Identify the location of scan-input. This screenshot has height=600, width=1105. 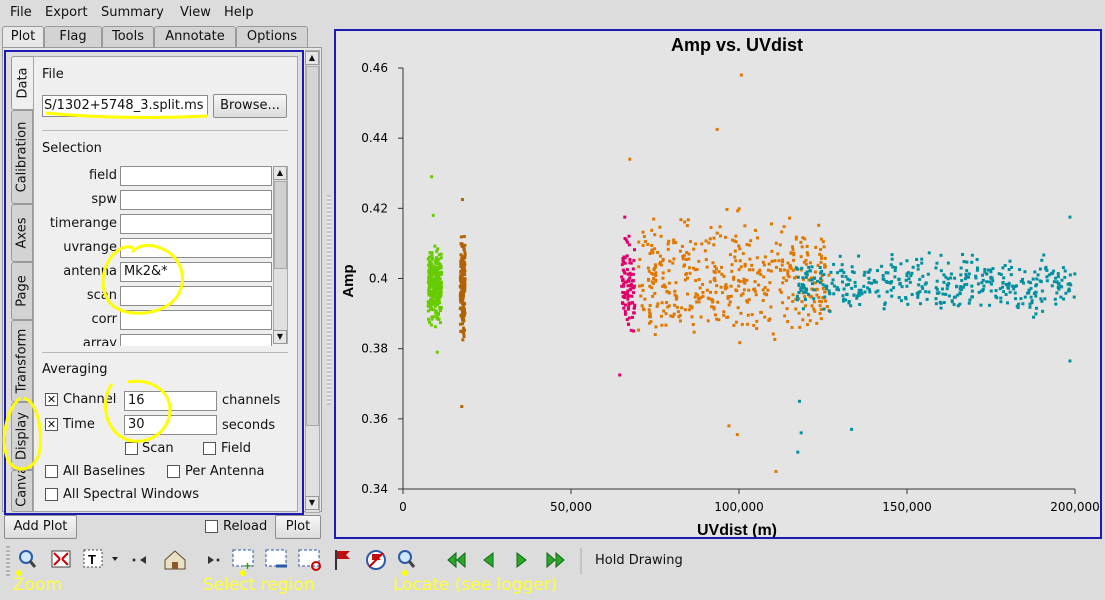
(196, 296).